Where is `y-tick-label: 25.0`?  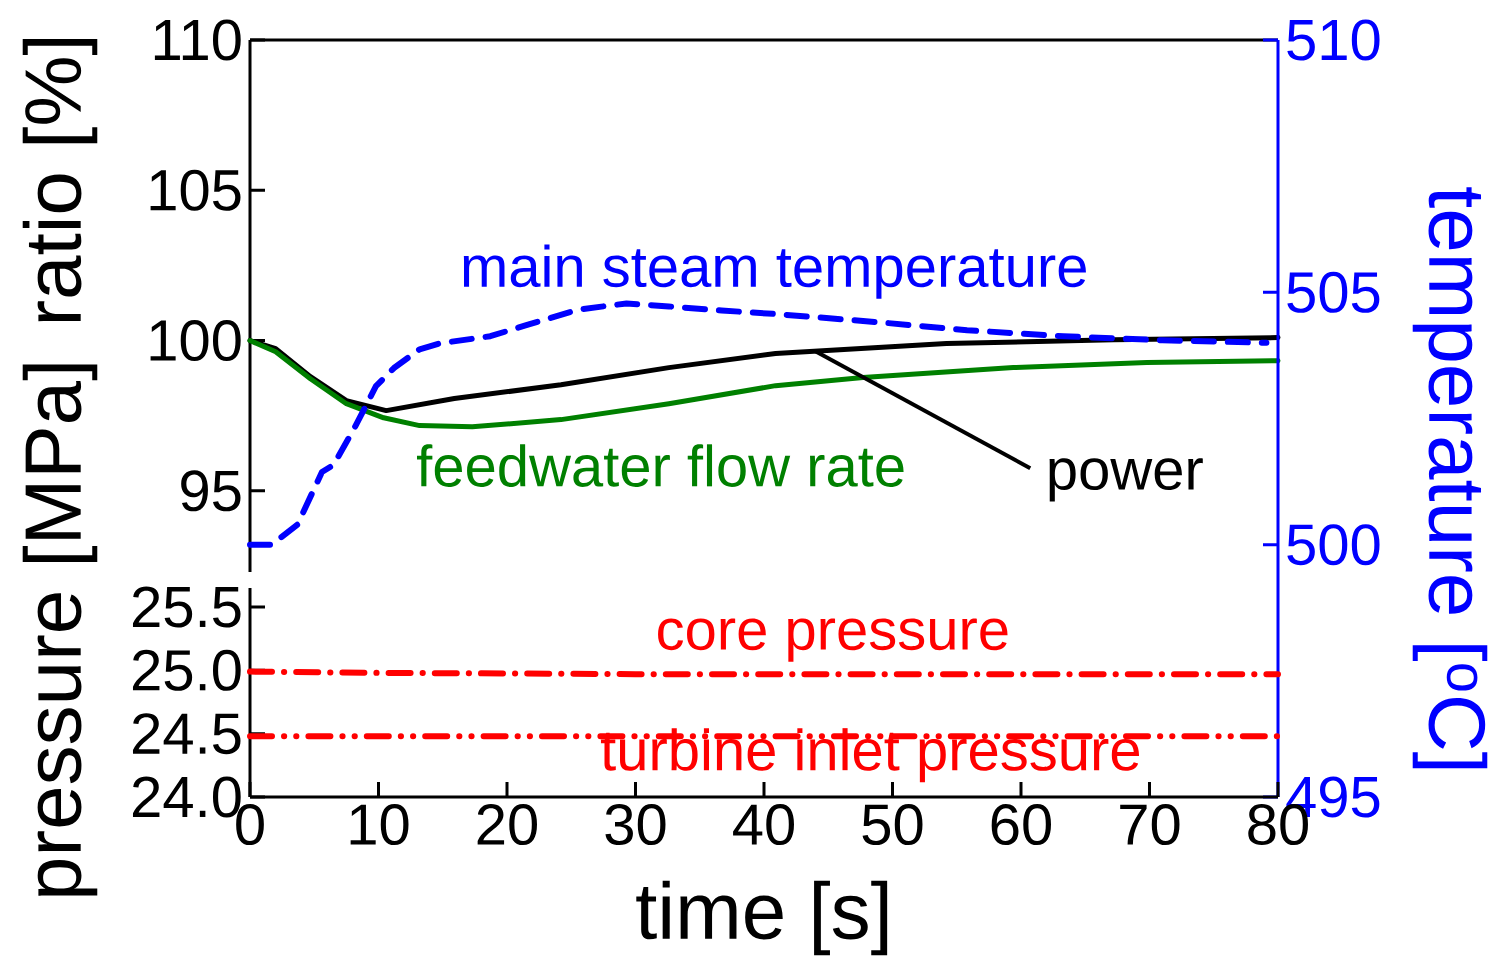 y-tick-label: 25.0 is located at coordinates (186, 670).